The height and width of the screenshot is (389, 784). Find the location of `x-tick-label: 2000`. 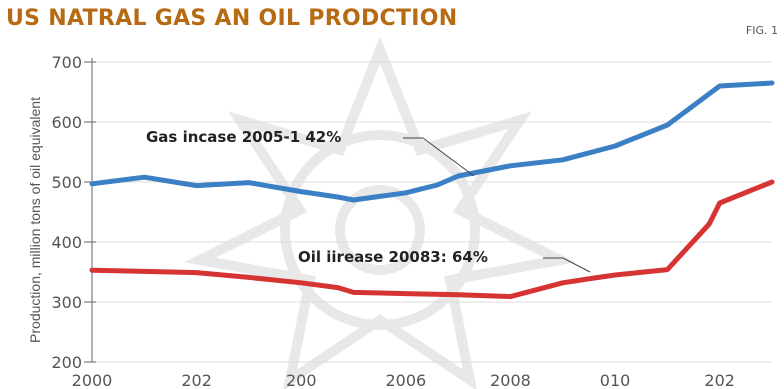

x-tick-label: 2000 is located at coordinates (92, 380).